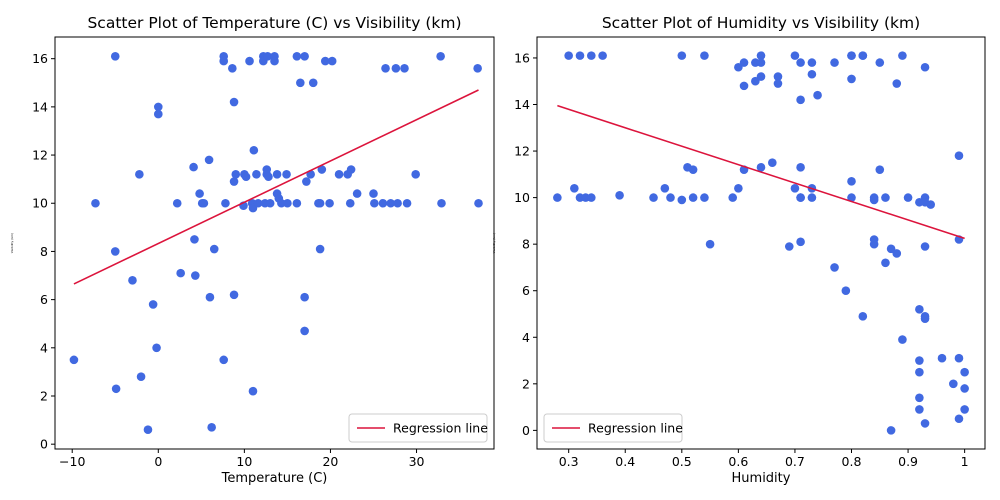 The width and height of the screenshot is (1000, 500). I want to click on y-tick-label: 8, so click(526, 244).